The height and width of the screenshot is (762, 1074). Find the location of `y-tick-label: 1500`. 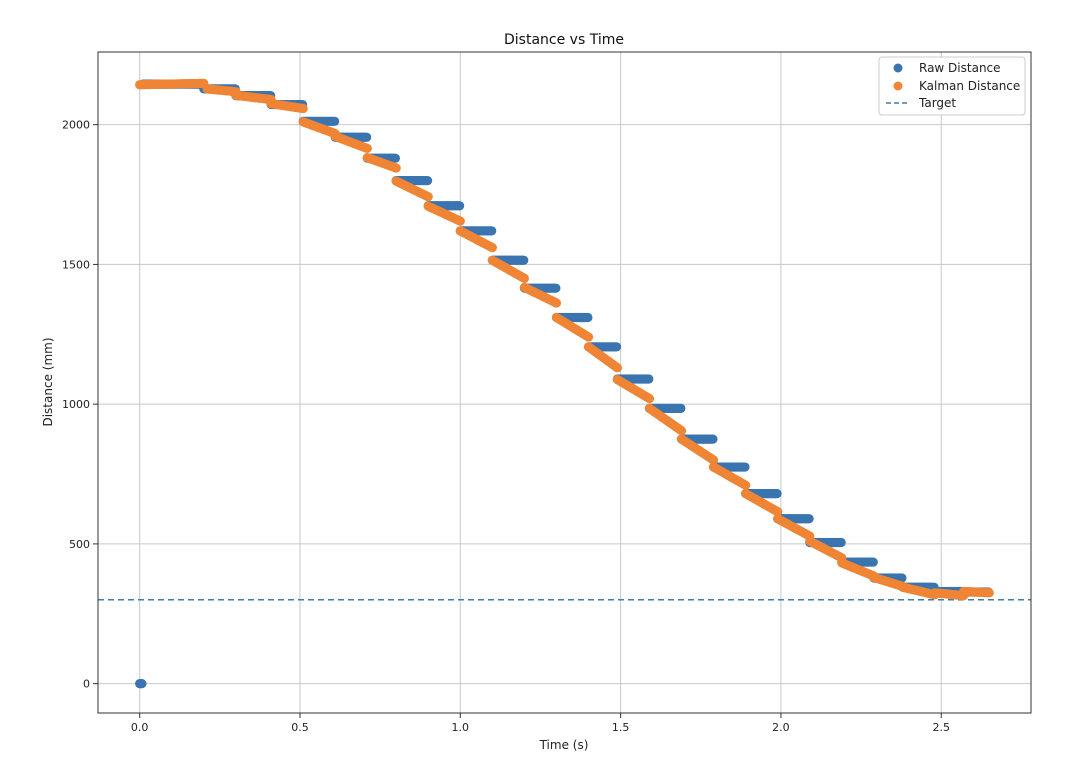

y-tick-label: 1500 is located at coordinates (76, 264).